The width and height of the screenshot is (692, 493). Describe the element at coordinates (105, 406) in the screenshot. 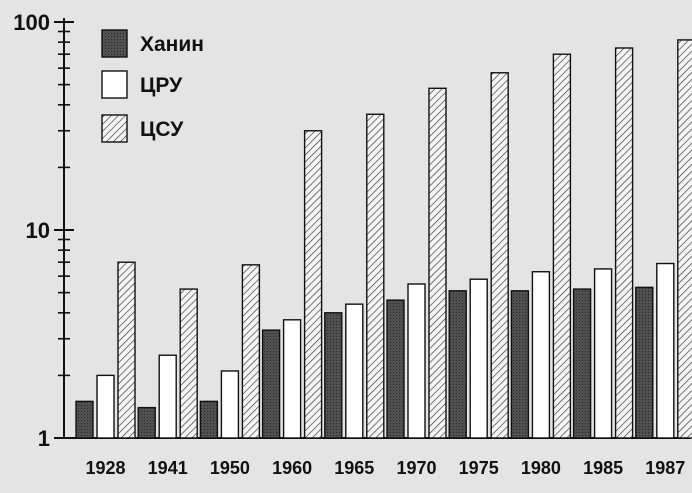

I see `bar-white-1928` at that location.